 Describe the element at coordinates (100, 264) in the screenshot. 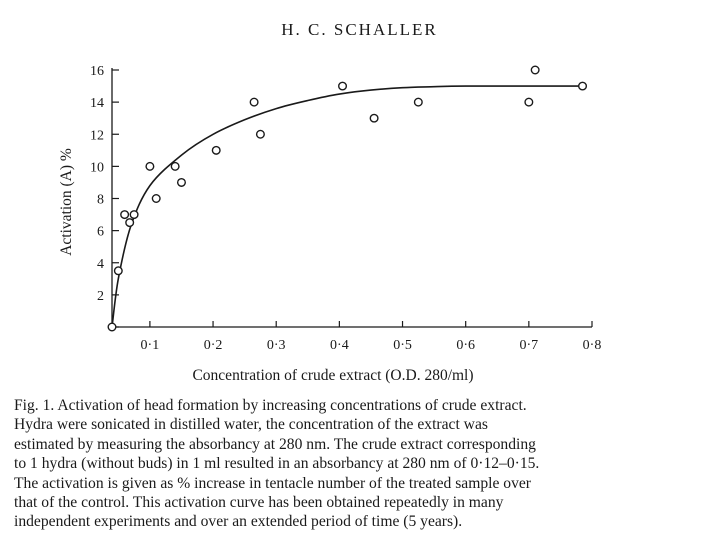

I see `y-tick-label: 4` at that location.